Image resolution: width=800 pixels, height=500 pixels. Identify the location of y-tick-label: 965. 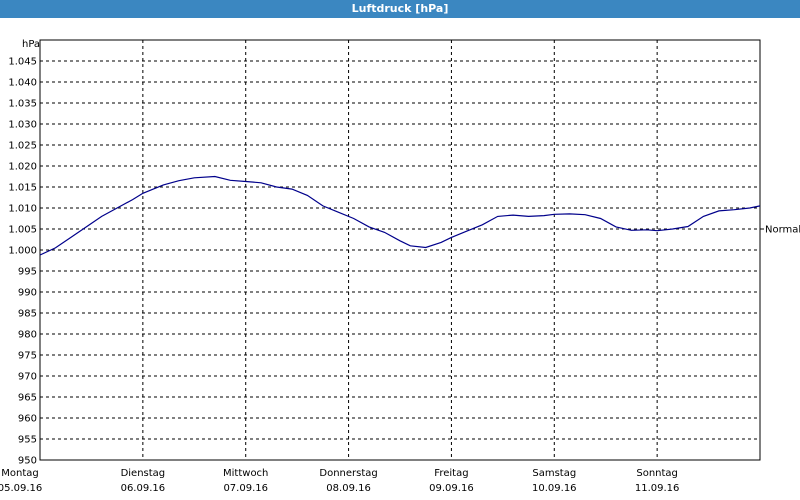
(27, 398).